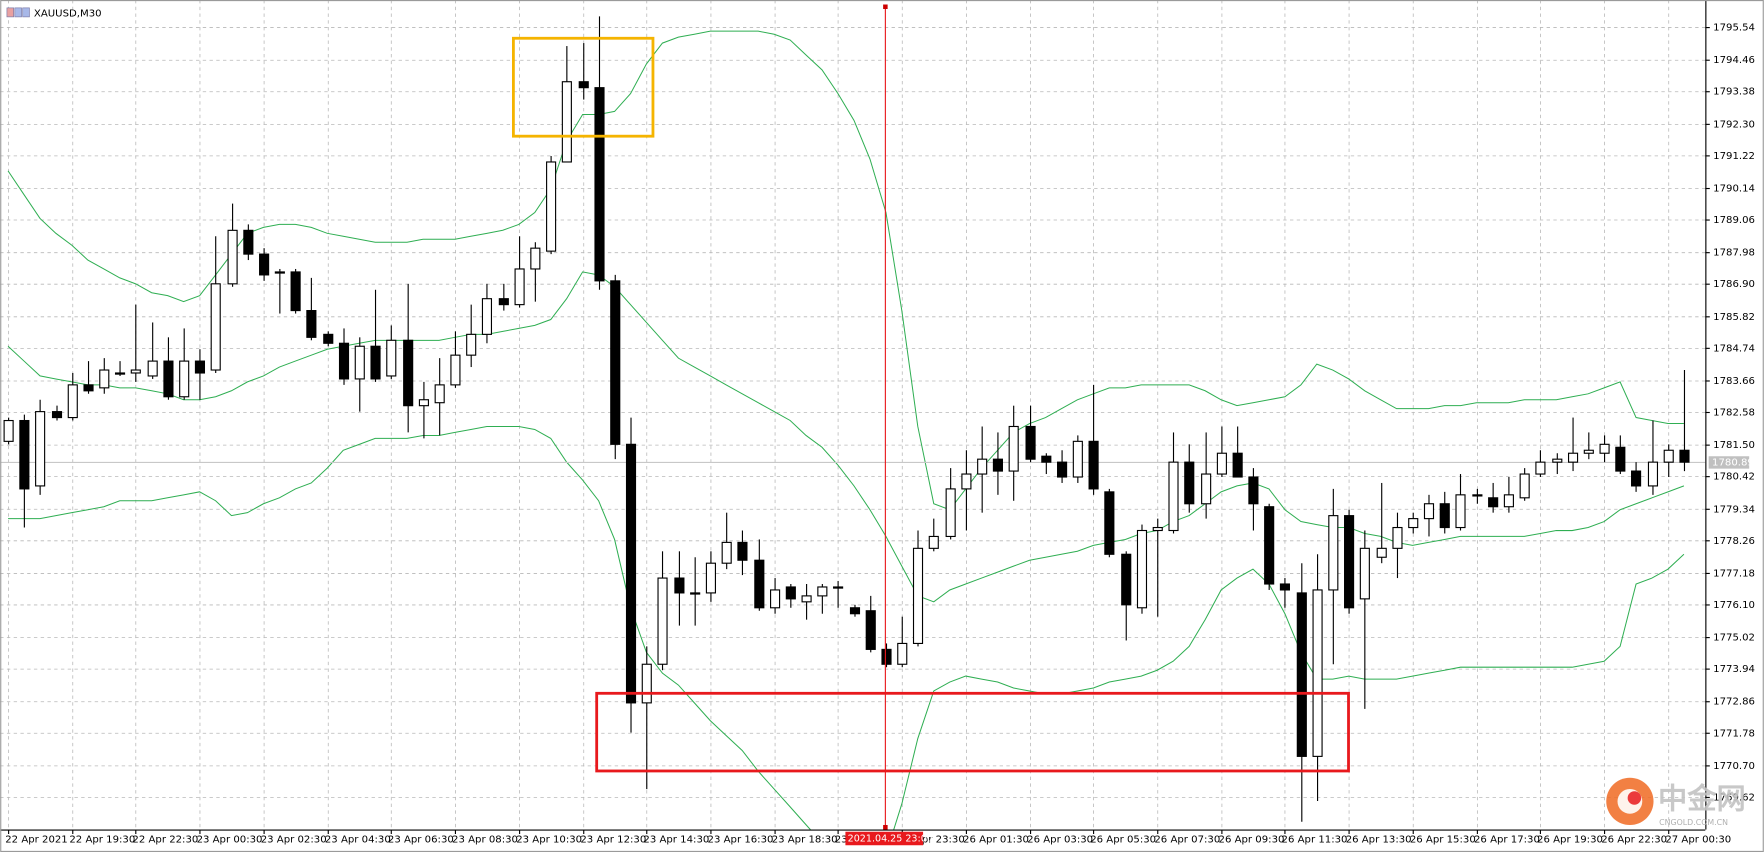 This screenshot has width=1764, height=852. I want to click on x-tick-label: 23 Apr 18:30, so click(805, 840).